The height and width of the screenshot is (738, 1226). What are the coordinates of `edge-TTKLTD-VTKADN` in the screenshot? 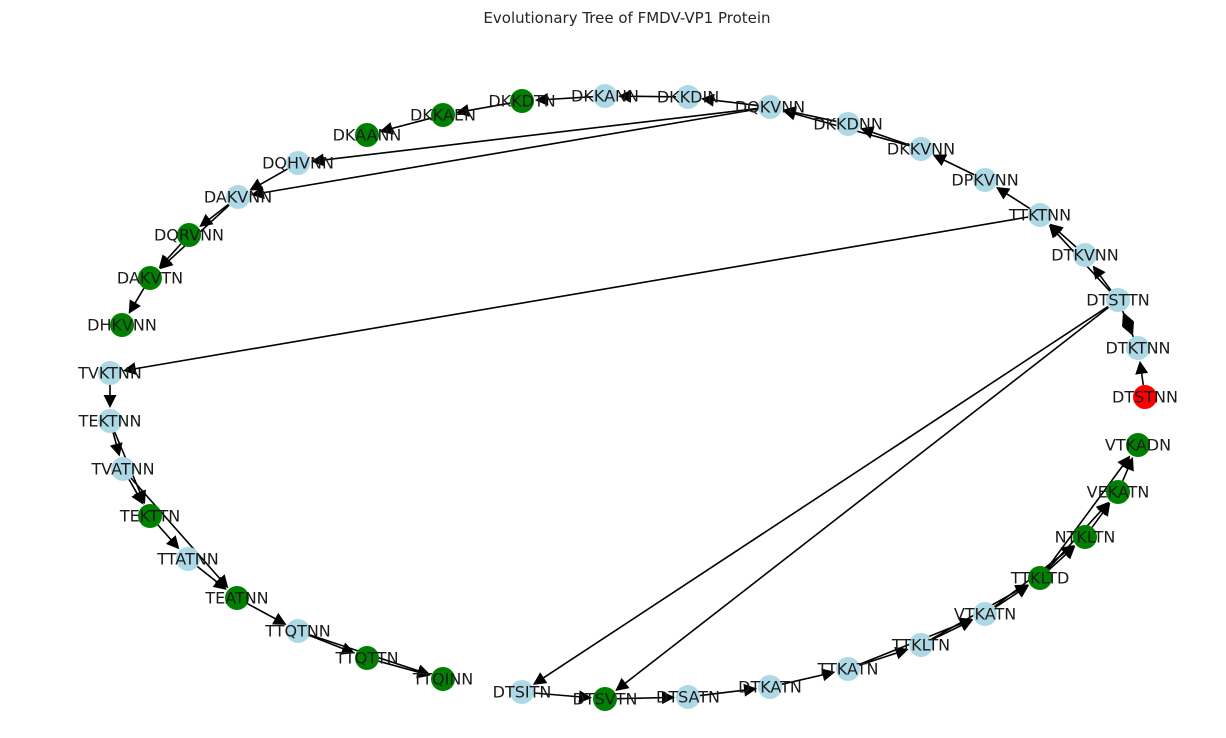 It's located at (1086, 515).